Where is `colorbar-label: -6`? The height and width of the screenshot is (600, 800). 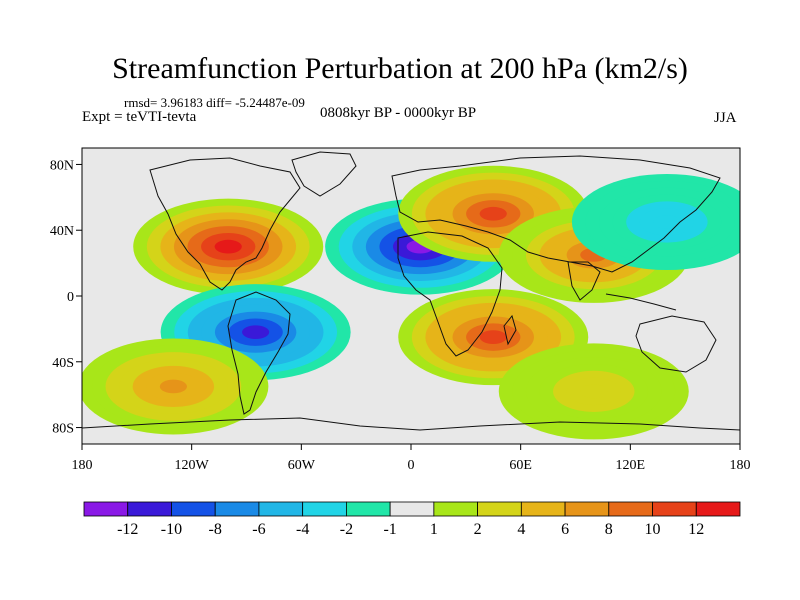 colorbar-label: -6 is located at coordinates (258, 529).